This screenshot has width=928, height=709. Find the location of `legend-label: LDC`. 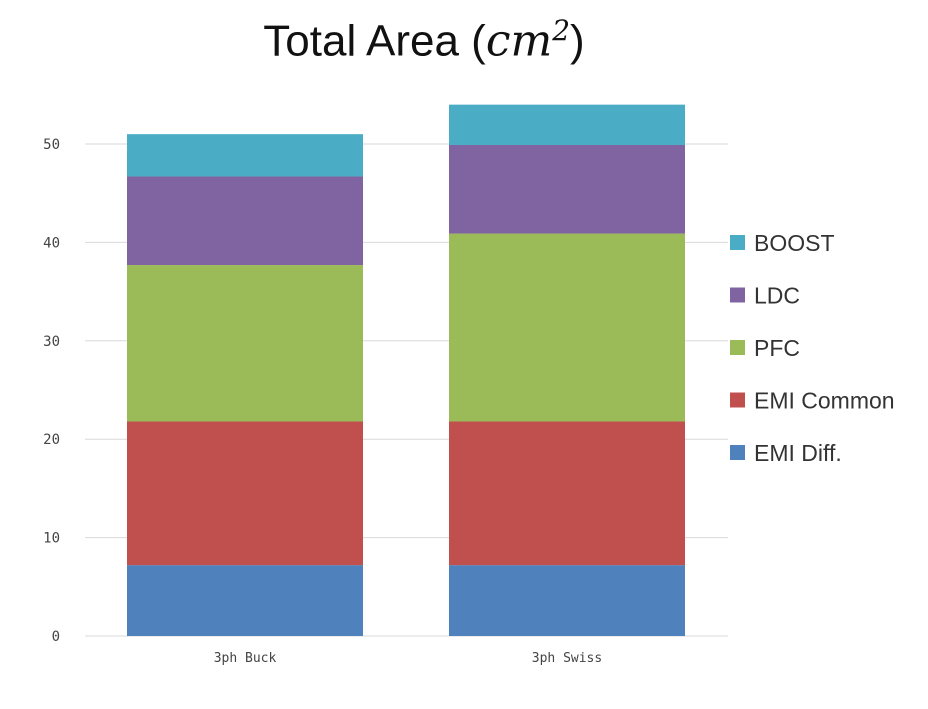

legend-label: LDC is located at coordinates (777, 296).